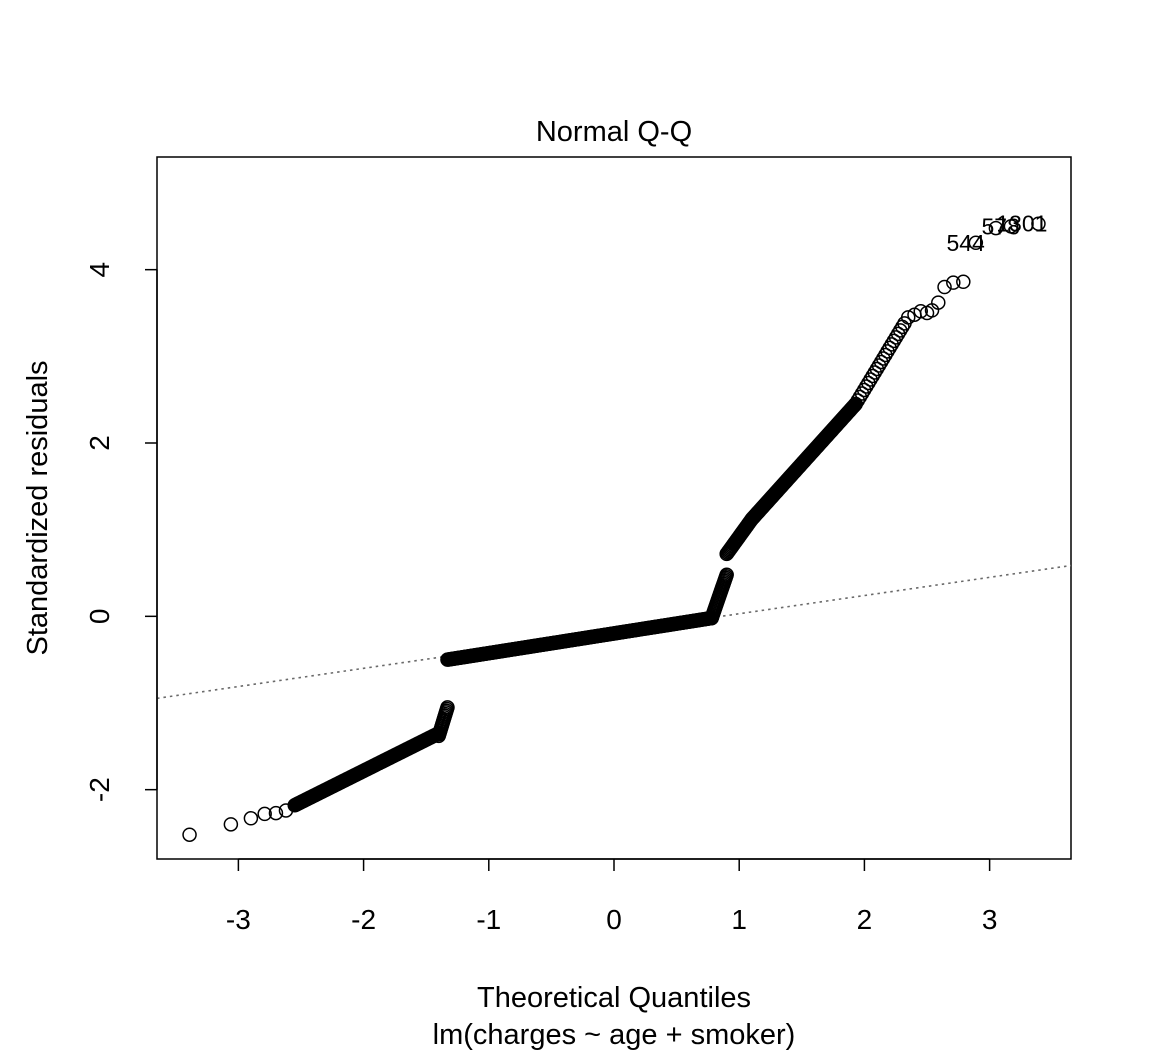  Describe the element at coordinates (612, 896) in the screenshot. I see `x-axis: -3 -2 -1 0 1 2 3` at that location.